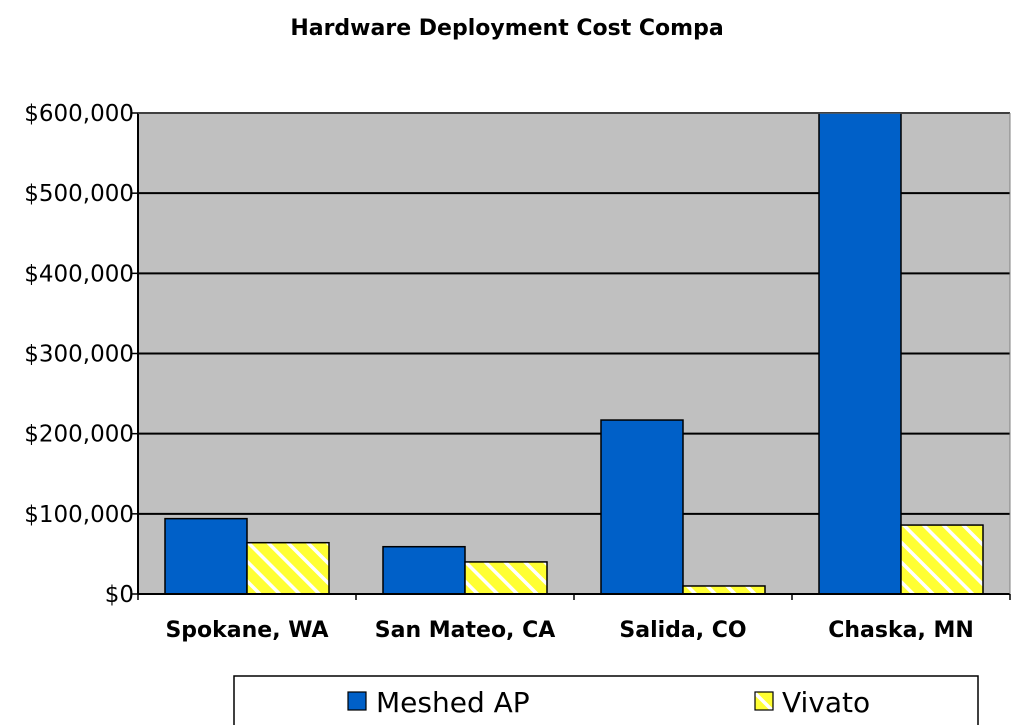 The width and height of the screenshot is (1024, 725). What do you see at coordinates (79, 515) in the screenshot?
I see `y-tick-label: $100,000` at bounding box center [79, 515].